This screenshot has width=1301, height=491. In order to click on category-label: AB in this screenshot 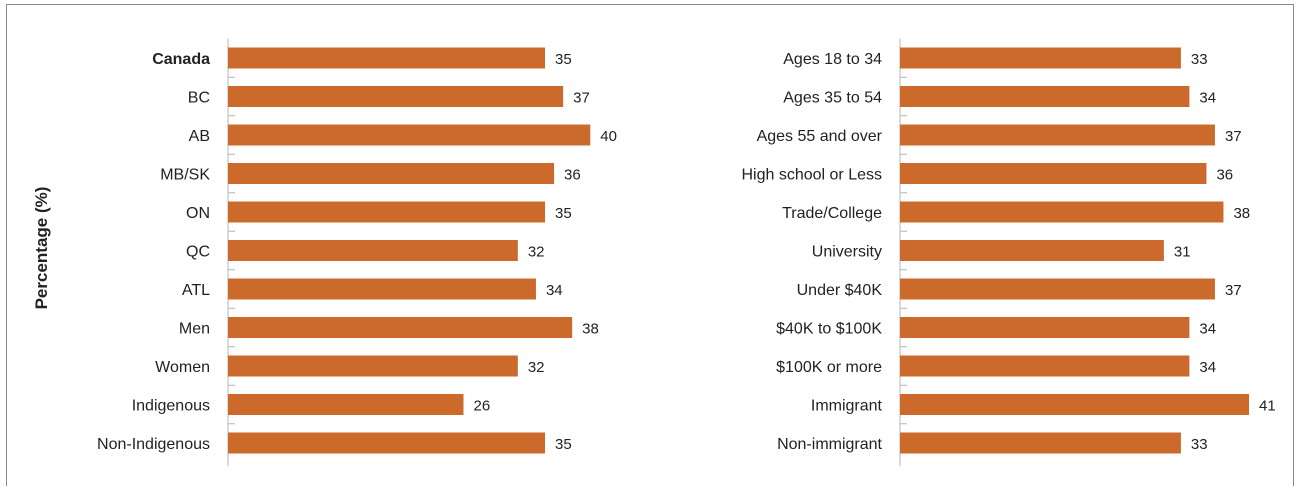, I will do `click(199, 136)`.